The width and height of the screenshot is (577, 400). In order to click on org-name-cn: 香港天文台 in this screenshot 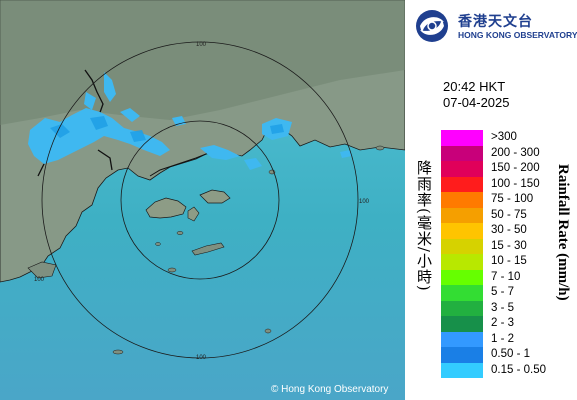, I will do `click(495, 22)`.